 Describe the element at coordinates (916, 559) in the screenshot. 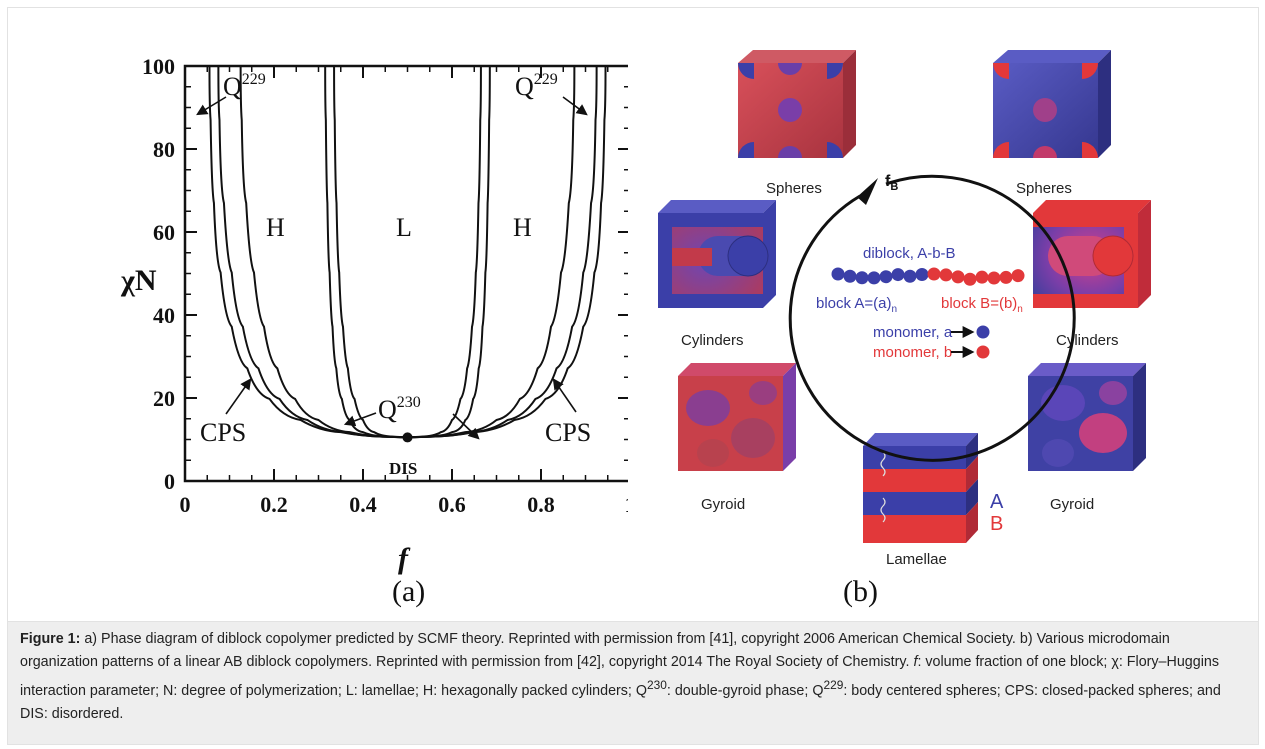

I see `label-lamellae: Lamellae` at that location.